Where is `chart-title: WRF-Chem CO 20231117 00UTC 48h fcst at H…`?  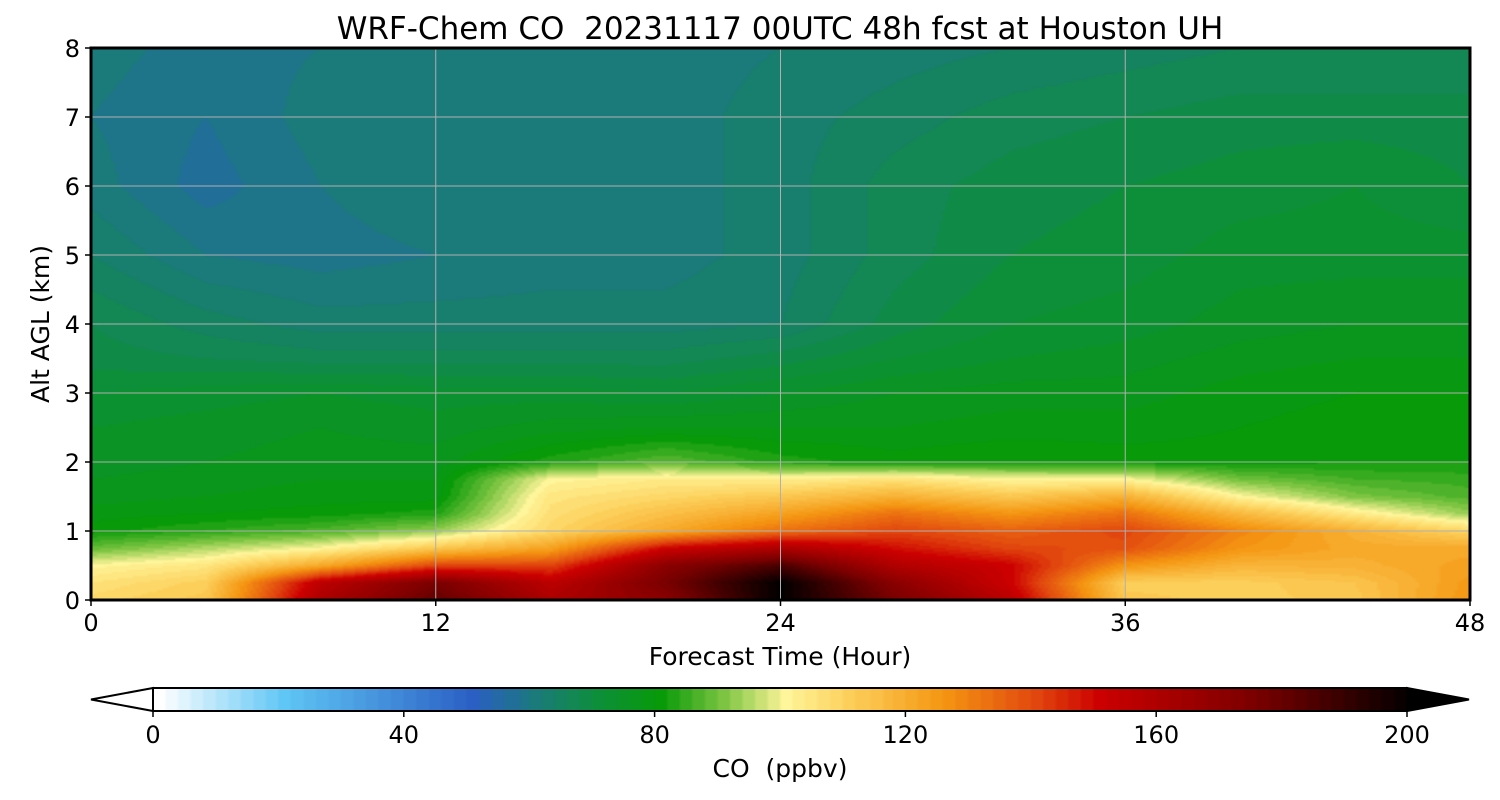 chart-title: WRF-Chem CO 20231117 00UTC 48h fcst at H… is located at coordinates (780, 29).